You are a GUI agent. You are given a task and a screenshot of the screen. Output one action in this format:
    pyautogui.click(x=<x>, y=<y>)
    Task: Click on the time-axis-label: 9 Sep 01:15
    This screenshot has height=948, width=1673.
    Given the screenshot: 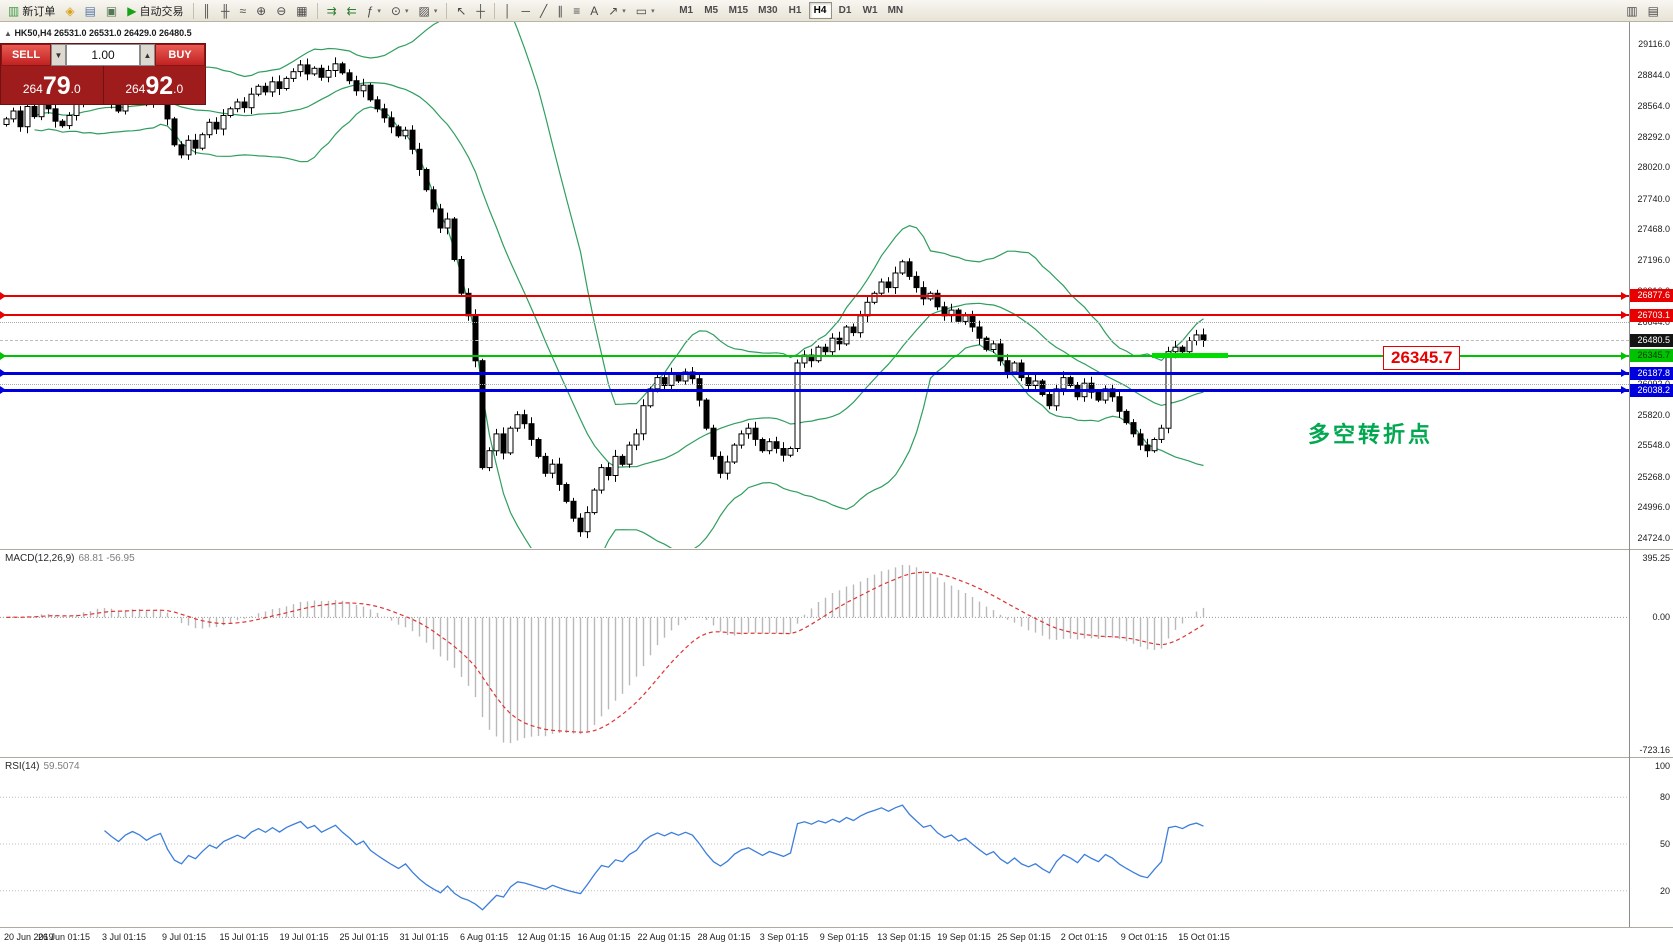 What is the action you would take?
    pyautogui.click(x=844, y=937)
    